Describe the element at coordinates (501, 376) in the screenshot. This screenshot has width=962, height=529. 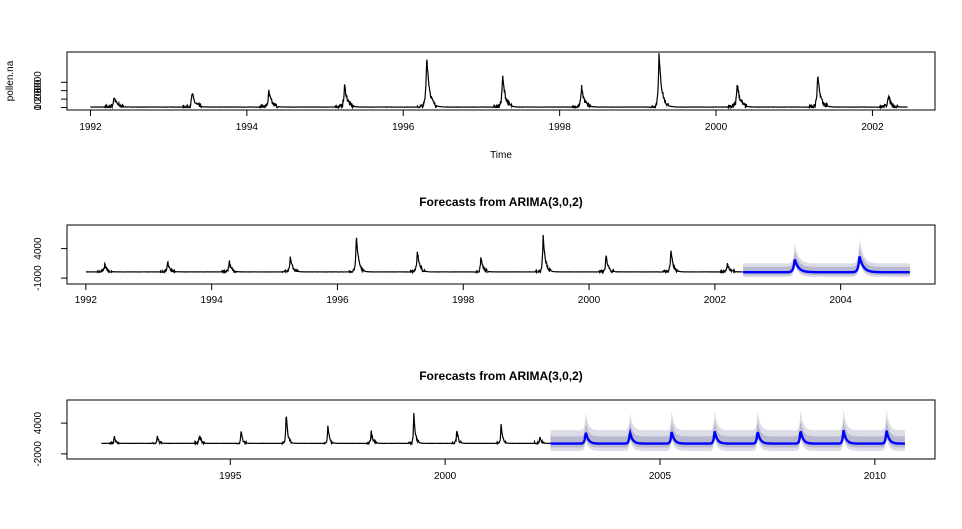
I see `chart-3-title: Forecasts from ARIMA(3,0,2)` at that location.